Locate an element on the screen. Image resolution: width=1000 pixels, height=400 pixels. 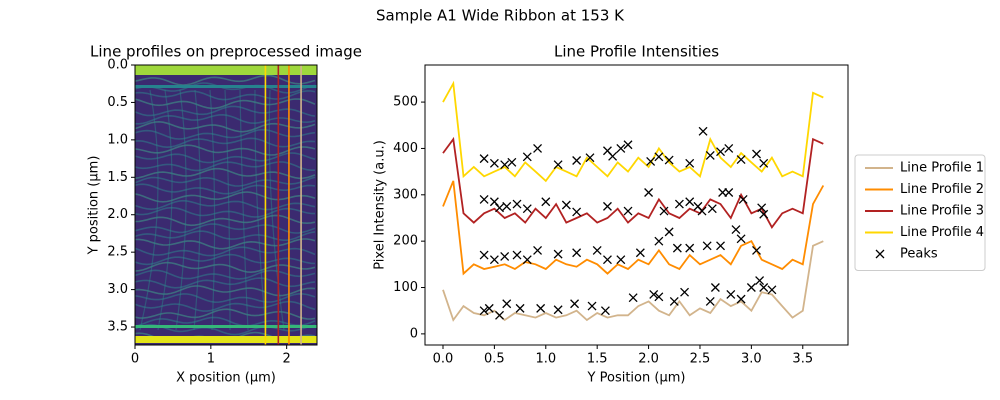
y-tick-label: 0.0 is located at coordinates (117, 65).